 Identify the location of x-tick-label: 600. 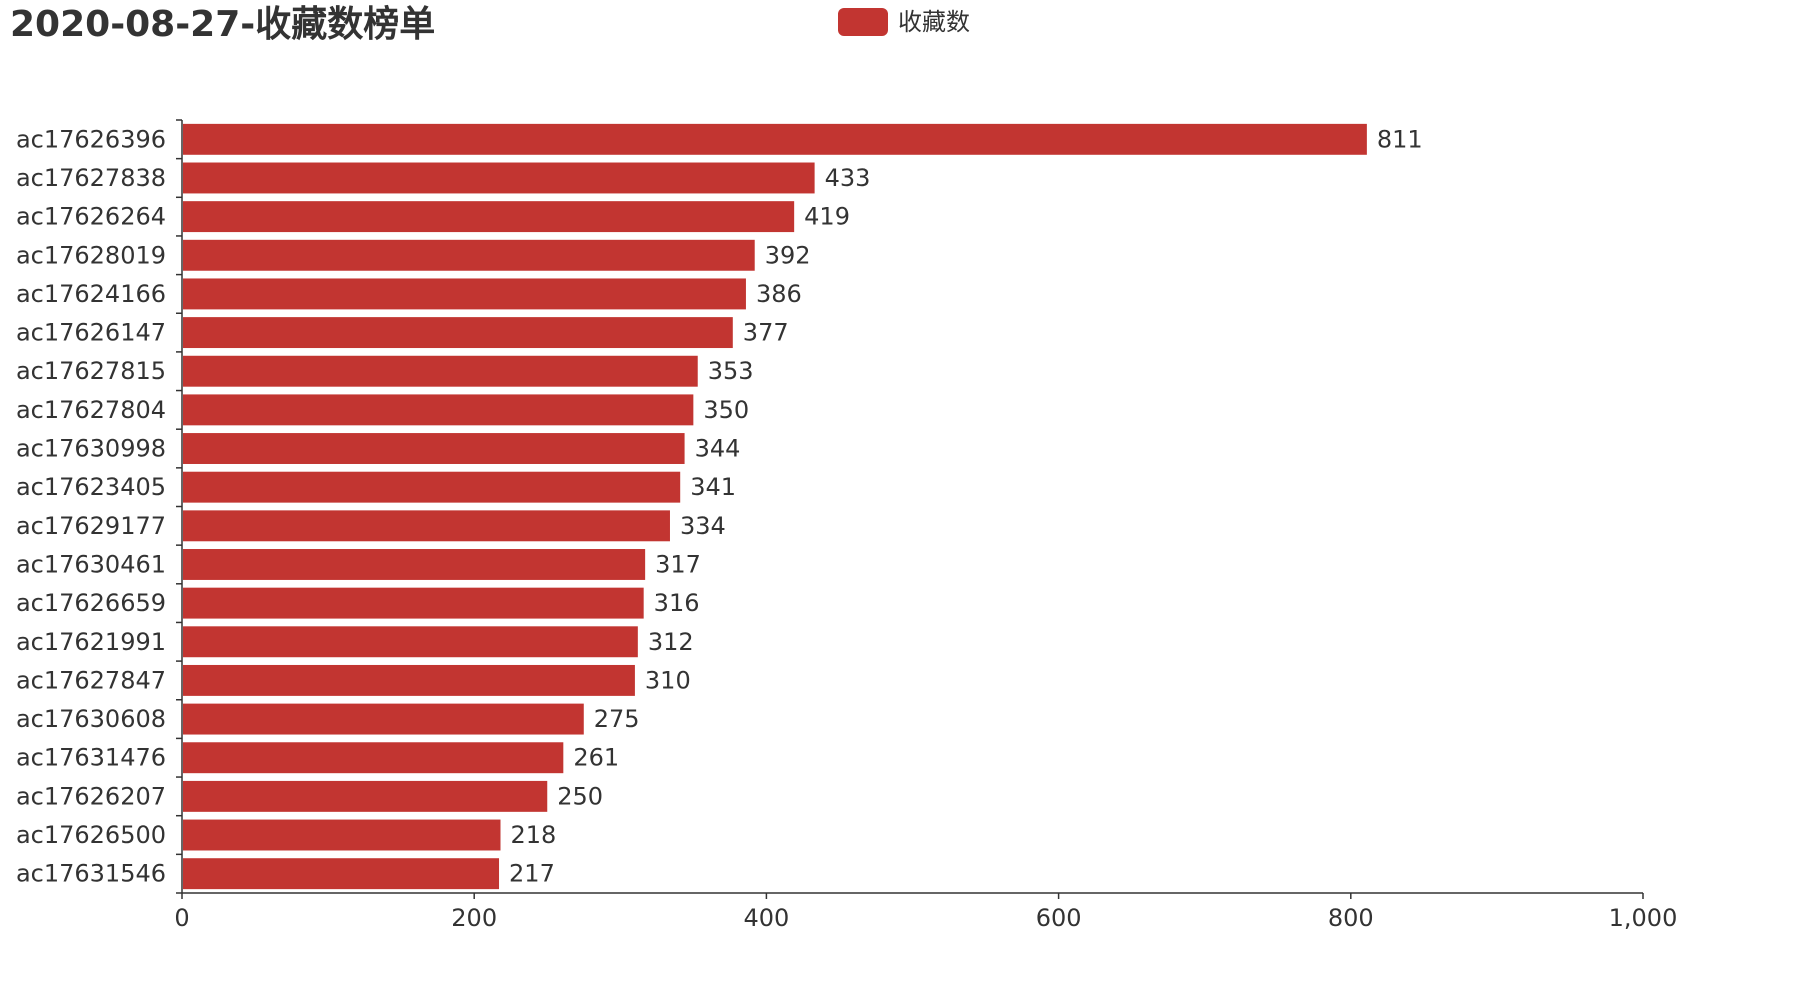
(1059, 918).